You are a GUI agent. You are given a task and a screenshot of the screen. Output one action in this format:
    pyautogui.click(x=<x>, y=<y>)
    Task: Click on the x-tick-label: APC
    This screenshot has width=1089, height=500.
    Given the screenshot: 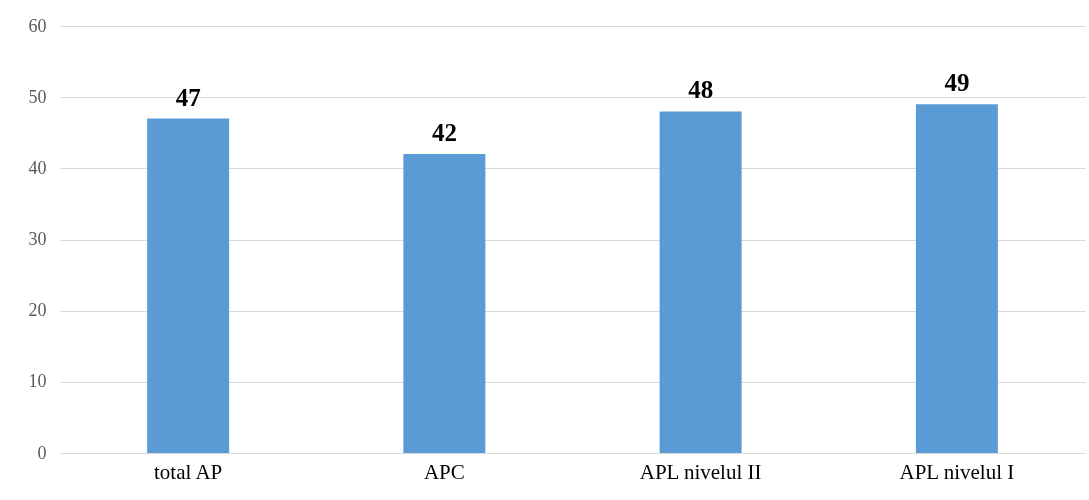 What is the action you would take?
    pyautogui.click(x=444, y=471)
    